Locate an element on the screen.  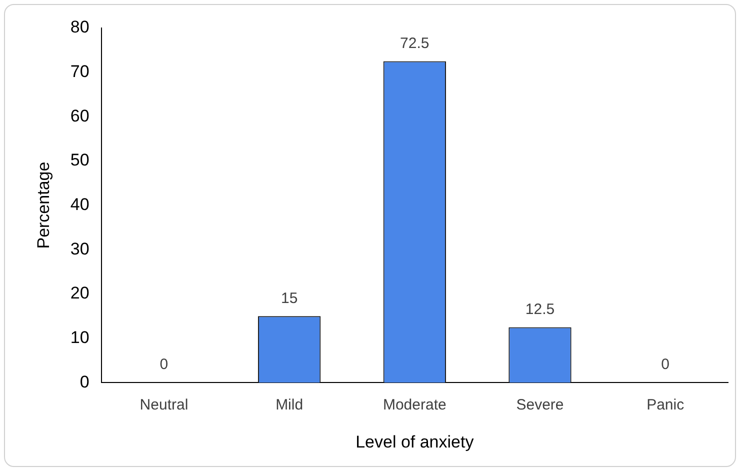
x-tick-label: Mild is located at coordinates (290, 405).